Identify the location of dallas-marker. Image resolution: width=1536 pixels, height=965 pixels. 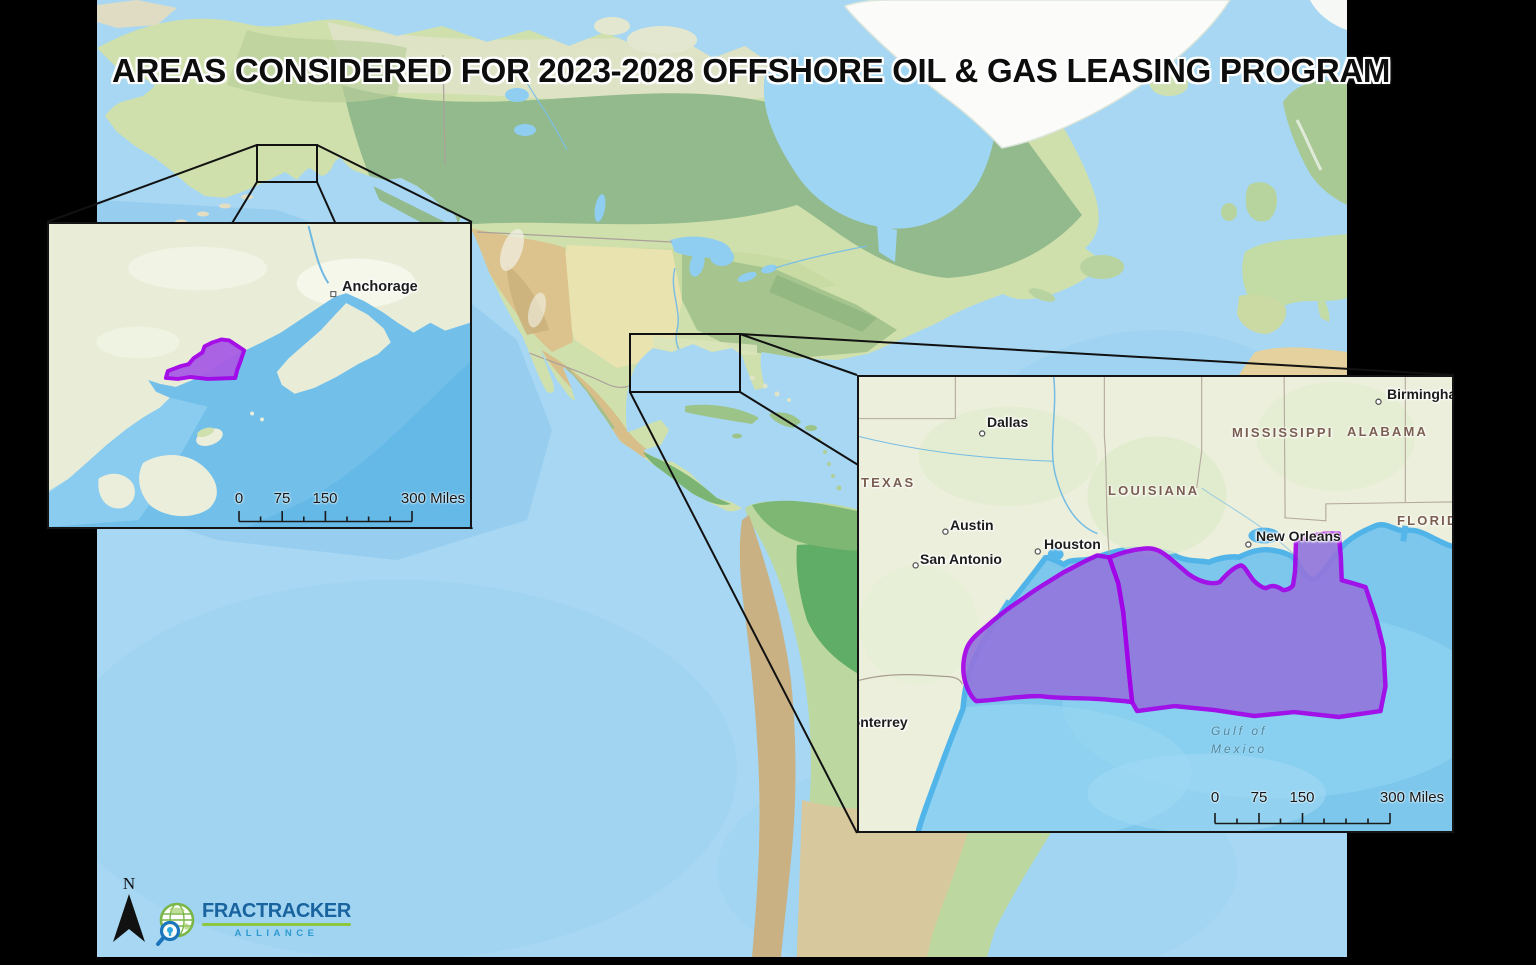
(982, 433).